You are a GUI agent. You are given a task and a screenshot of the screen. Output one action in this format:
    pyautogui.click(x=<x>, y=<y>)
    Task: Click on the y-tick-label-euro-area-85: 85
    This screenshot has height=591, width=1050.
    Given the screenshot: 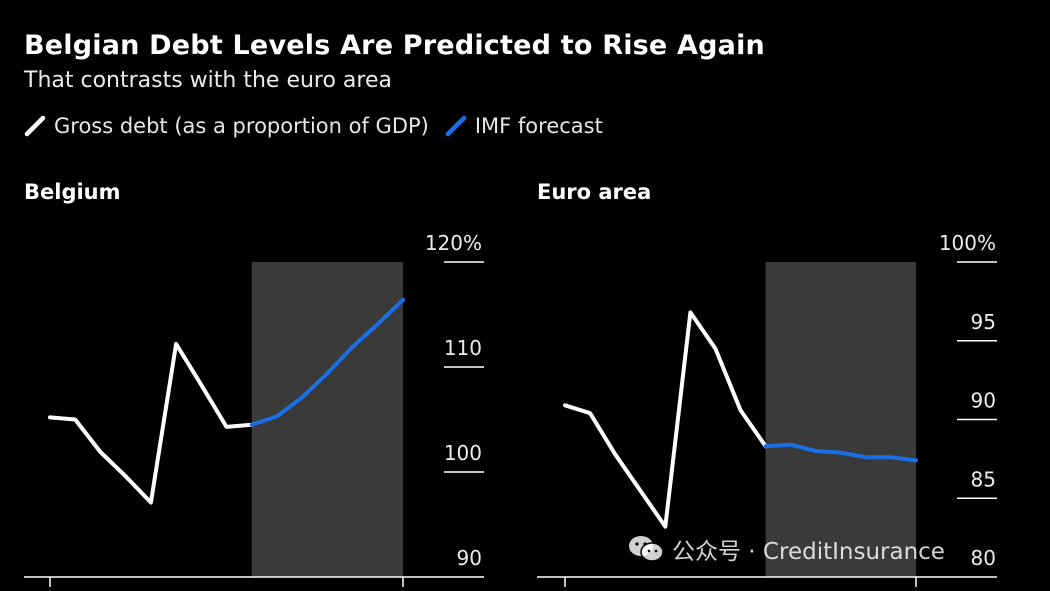 What is the action you would take?
    pyautogui.click(x=983, y=479)
    